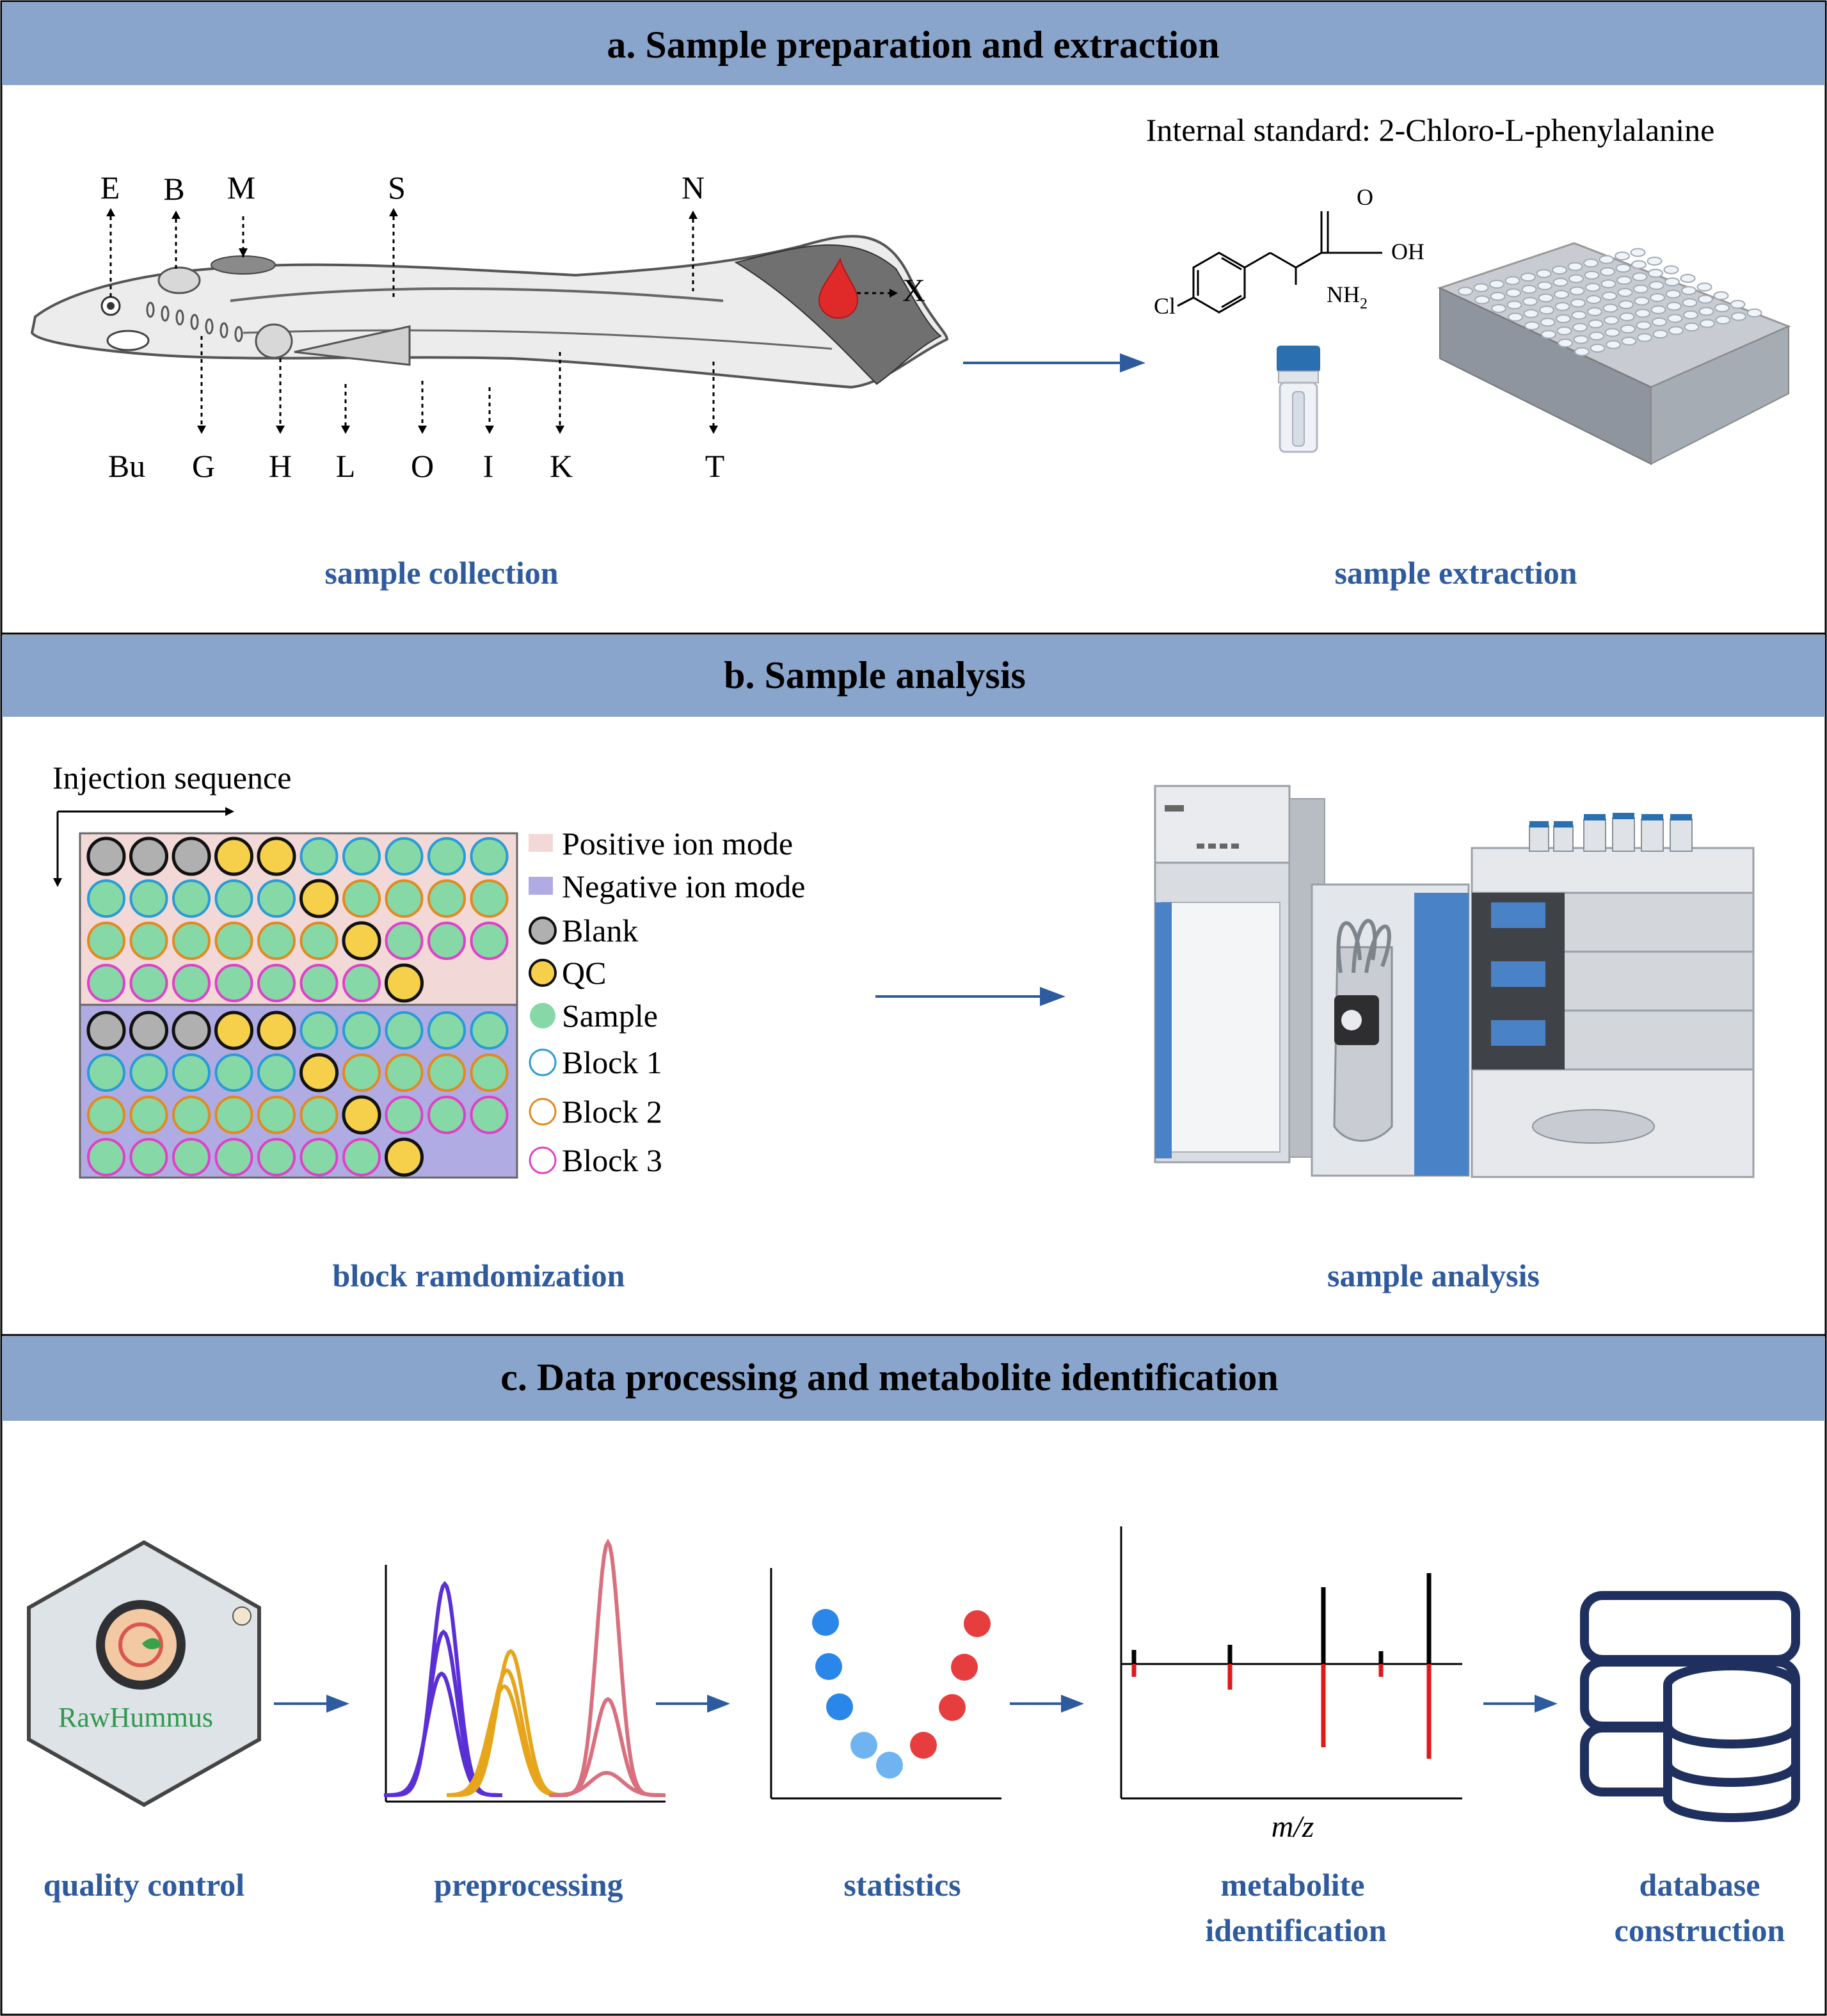 This screenshot has height=2016, width=1827. I want to click on section-c-header-band, so click(913, 1378).